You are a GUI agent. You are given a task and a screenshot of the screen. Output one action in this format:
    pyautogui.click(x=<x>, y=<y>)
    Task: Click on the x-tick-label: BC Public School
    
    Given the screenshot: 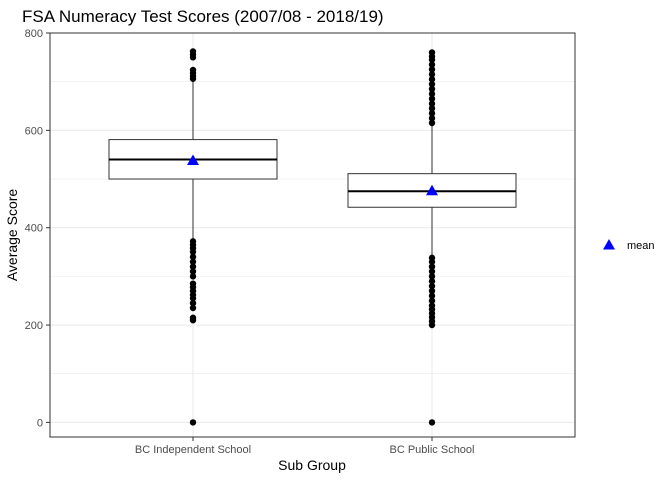 What is the action you would take?
    pyautogui.click(x=432, y=450)
    